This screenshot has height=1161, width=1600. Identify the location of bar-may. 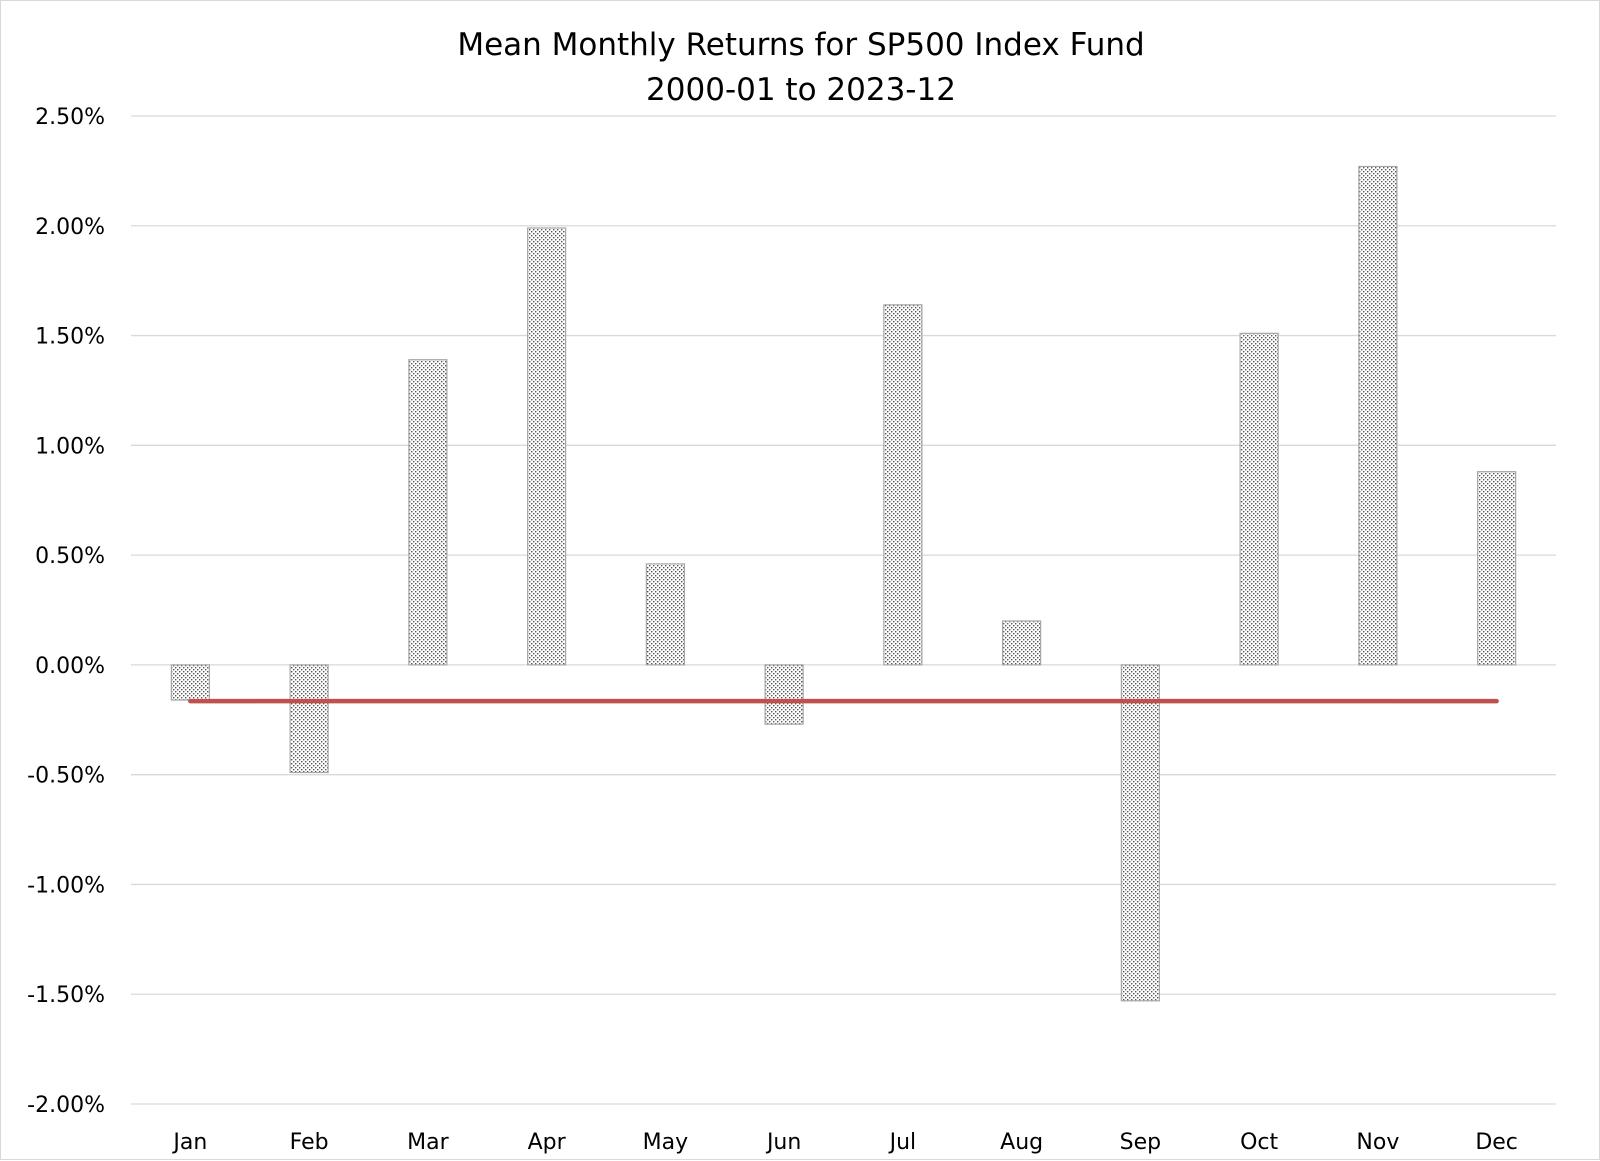
(665, 614).